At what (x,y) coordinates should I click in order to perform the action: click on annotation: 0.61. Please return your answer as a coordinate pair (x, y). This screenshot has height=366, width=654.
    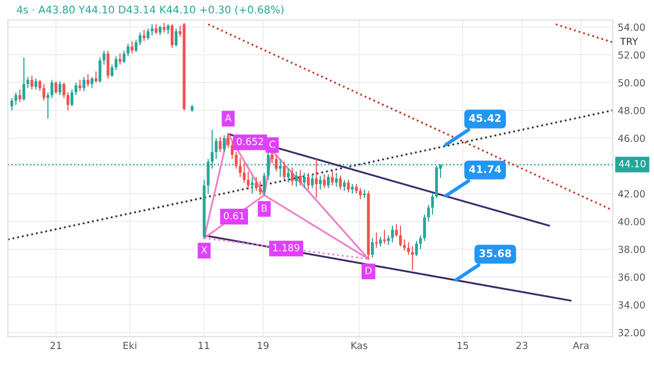
    Looking at the image, I should click on (234, 216).